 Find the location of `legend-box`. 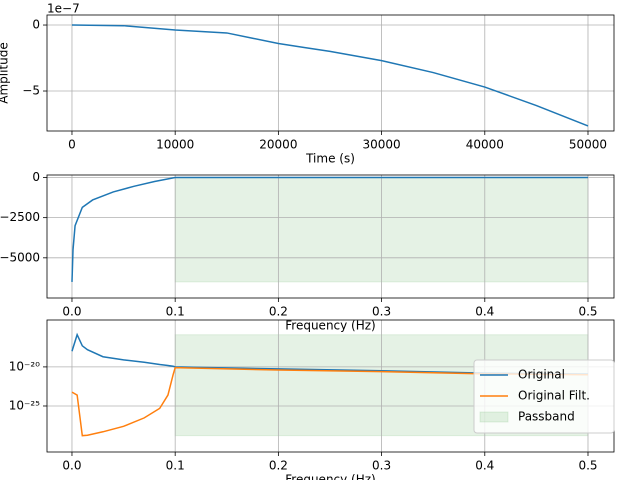

legend-box is located at coordinates (544, 396).